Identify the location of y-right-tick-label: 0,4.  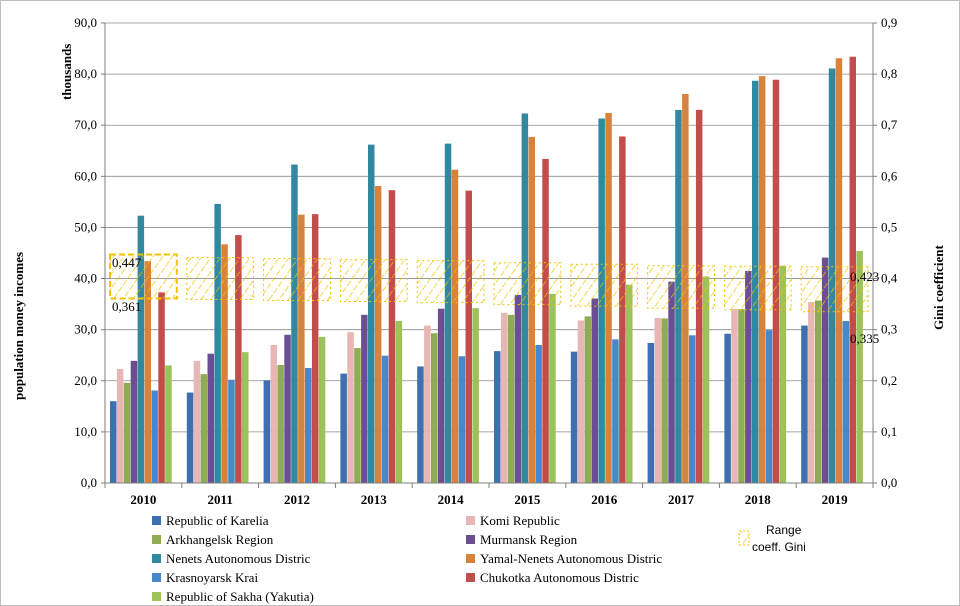
(889, 278).